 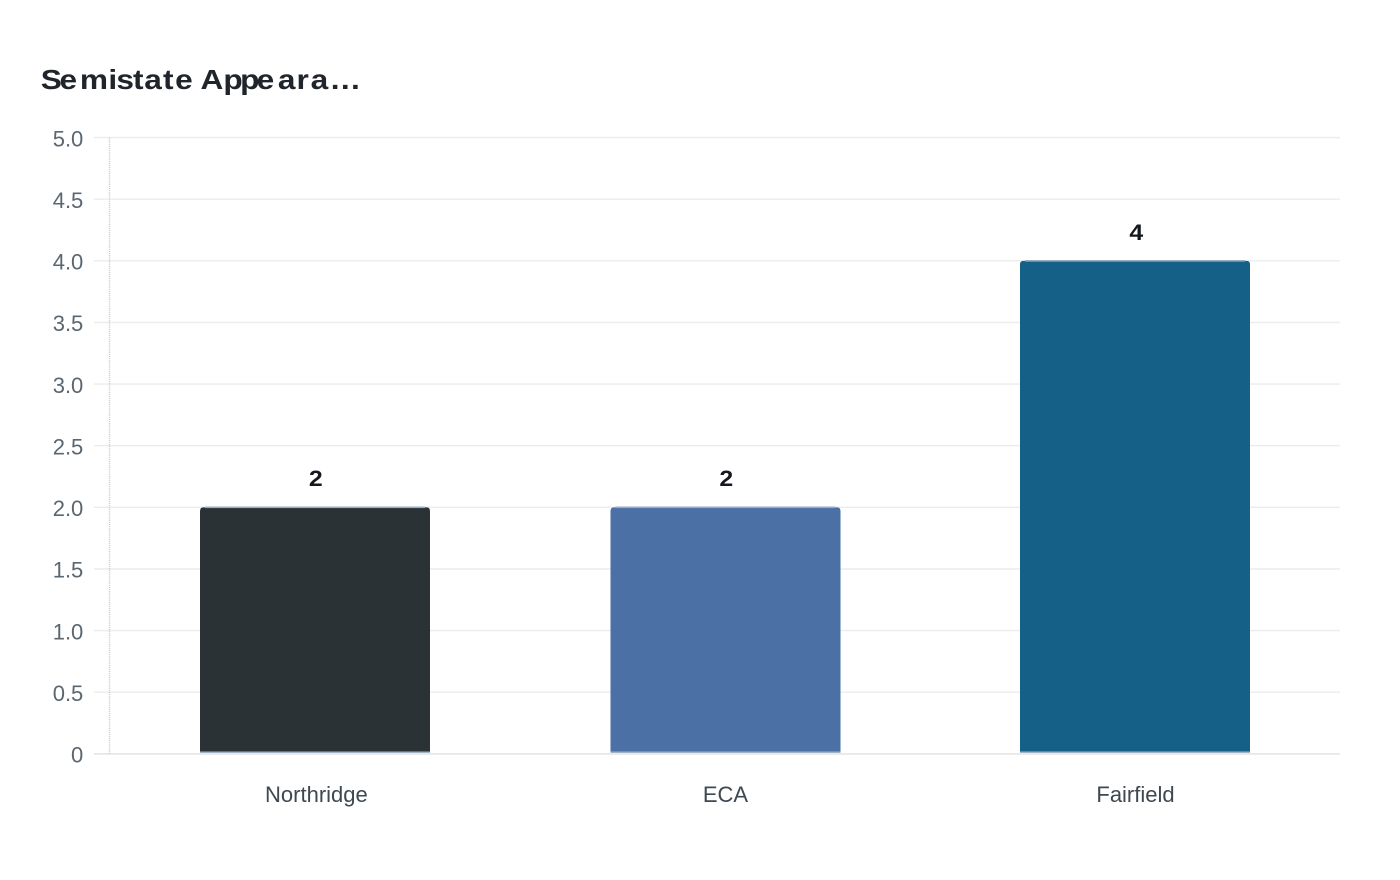 I want to click on svg-text: 4.5, so click(x=68, y=200).